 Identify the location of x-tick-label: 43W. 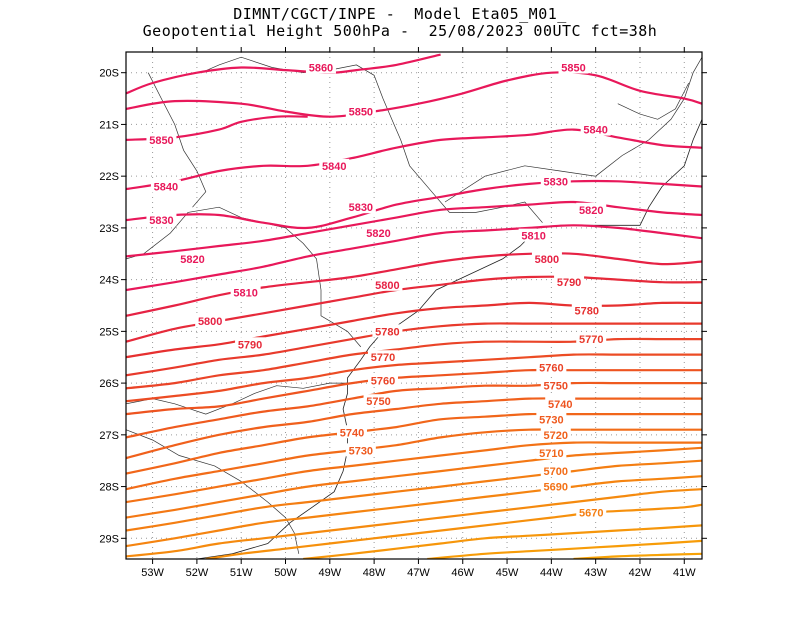
(595, 573).